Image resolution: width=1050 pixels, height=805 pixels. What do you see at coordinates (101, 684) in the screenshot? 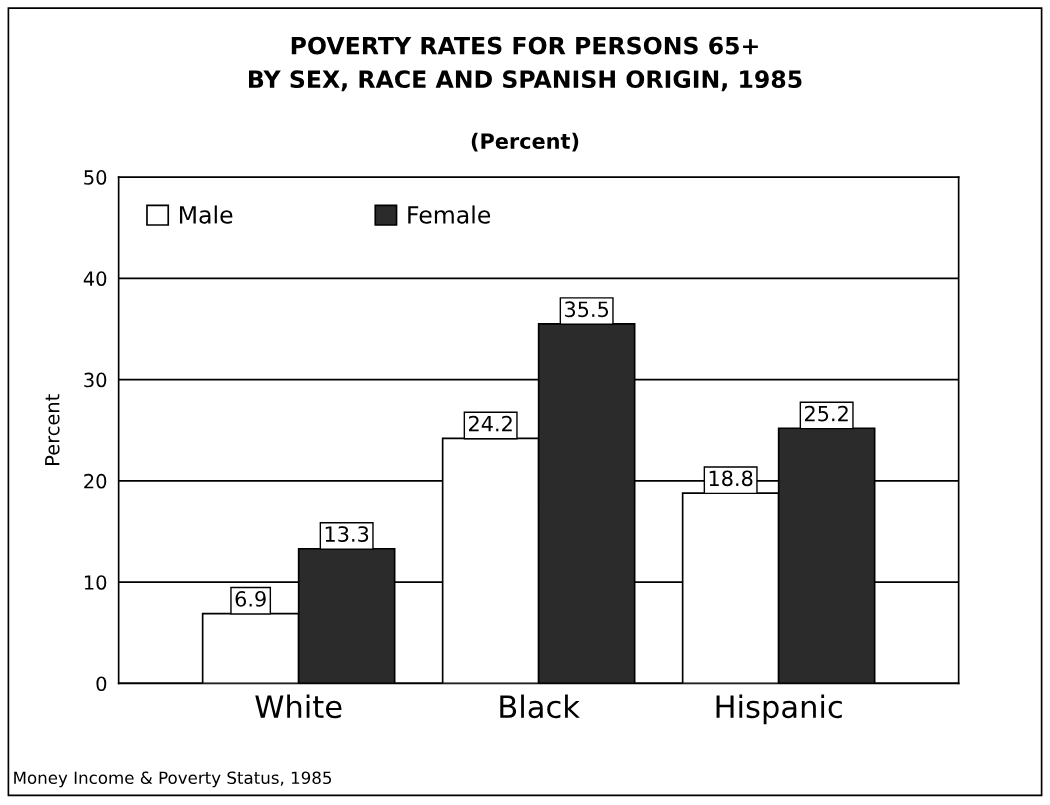
I see `y-tick-label: 0` at bounding box center [101, 684].